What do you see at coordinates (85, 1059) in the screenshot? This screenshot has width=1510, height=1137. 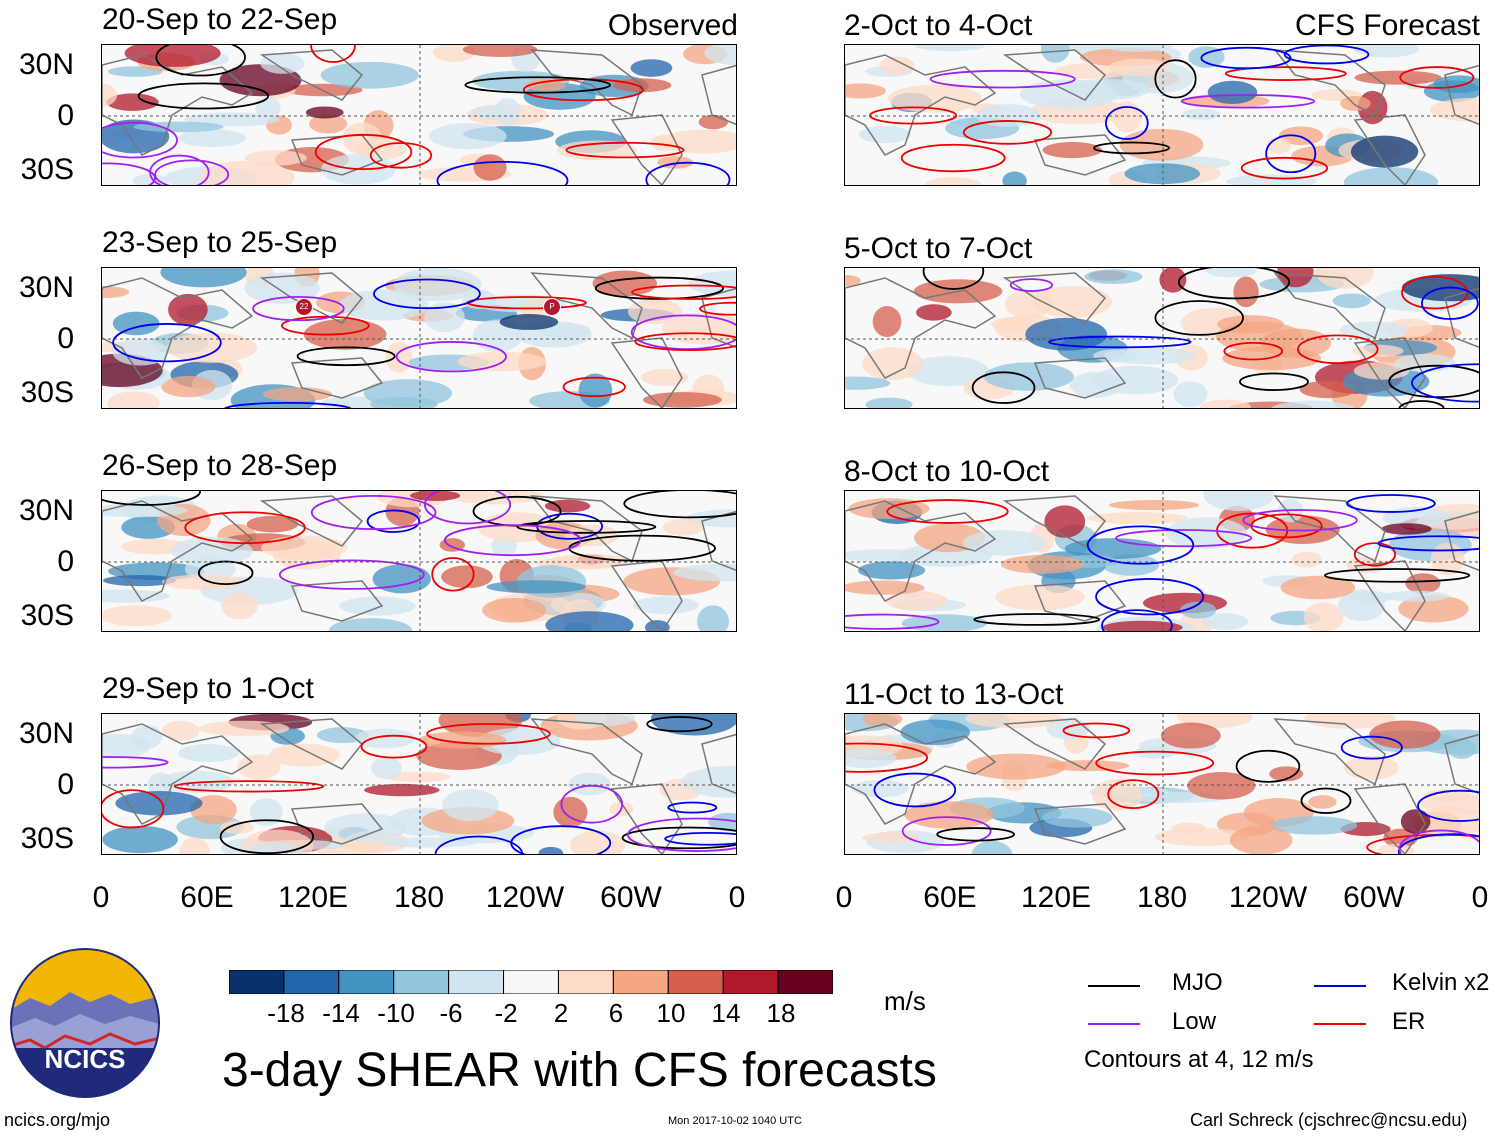 I see `logo-text: NCICS` at bounding box center [85, 1059].